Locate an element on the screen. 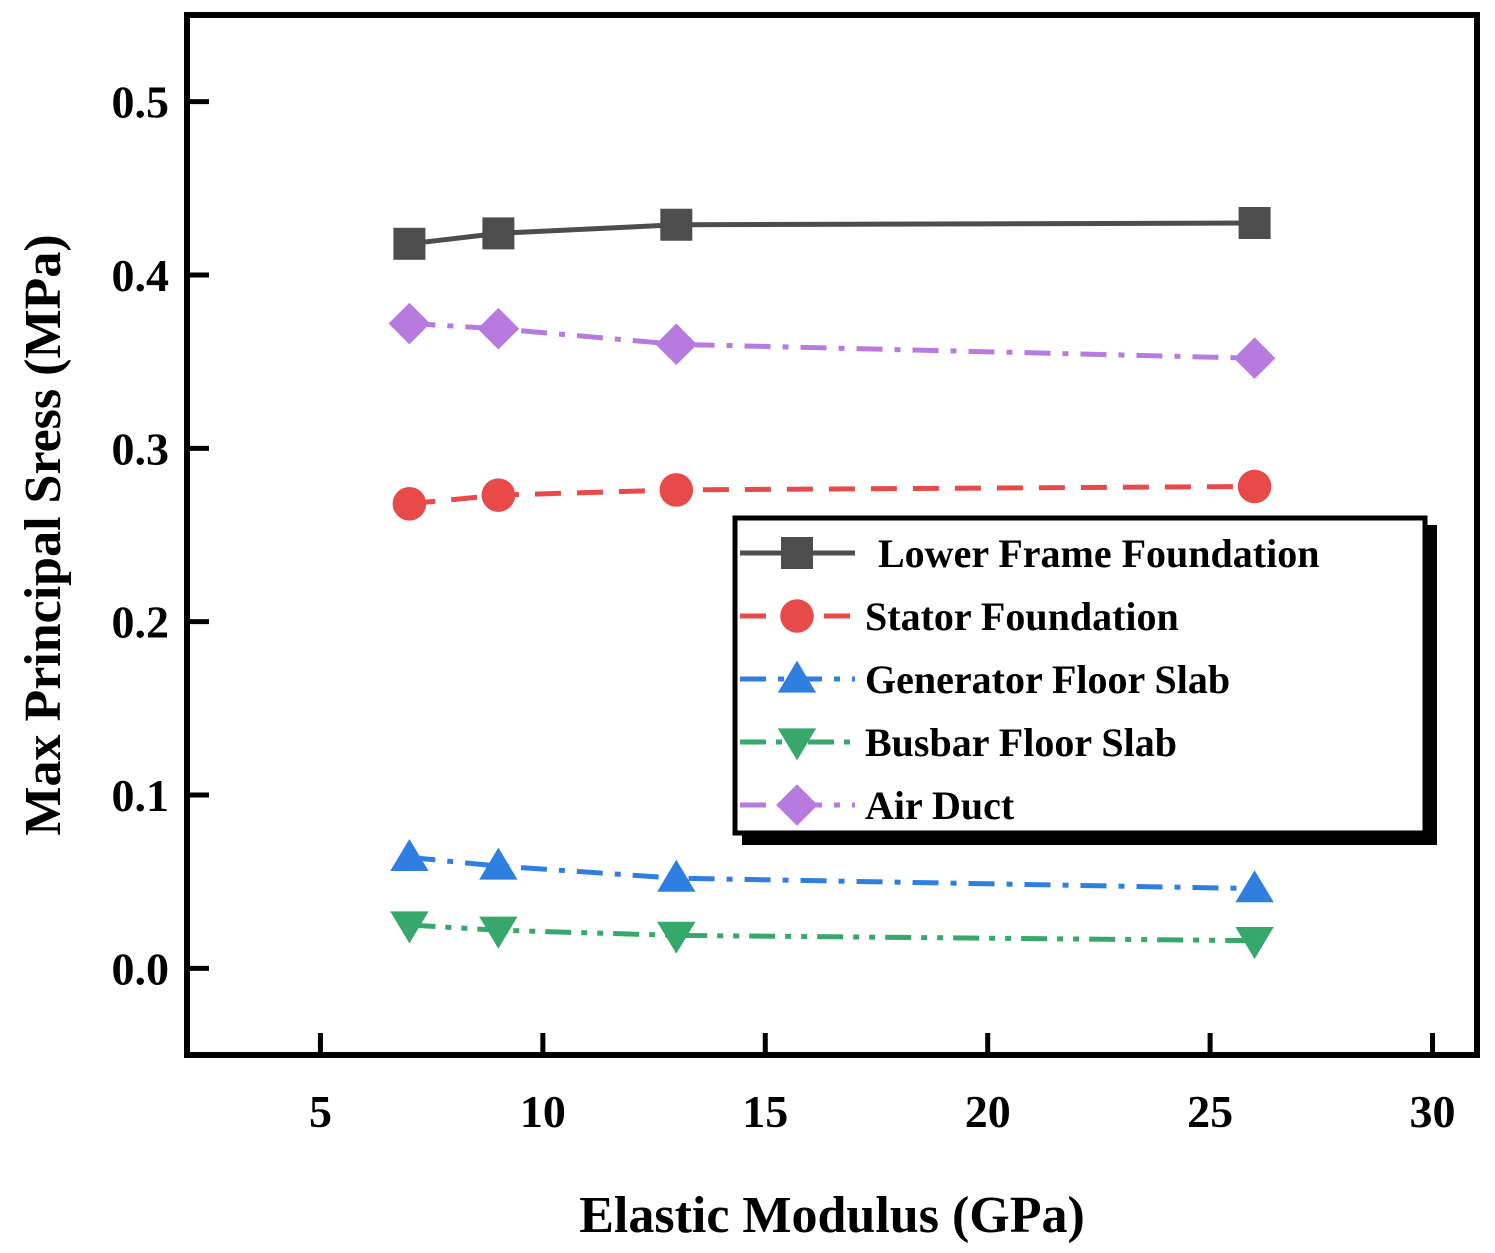 This screenshot has height=1253, width=1495. legend-item: Generator Floor Slab is located at coordinates (985, 679).